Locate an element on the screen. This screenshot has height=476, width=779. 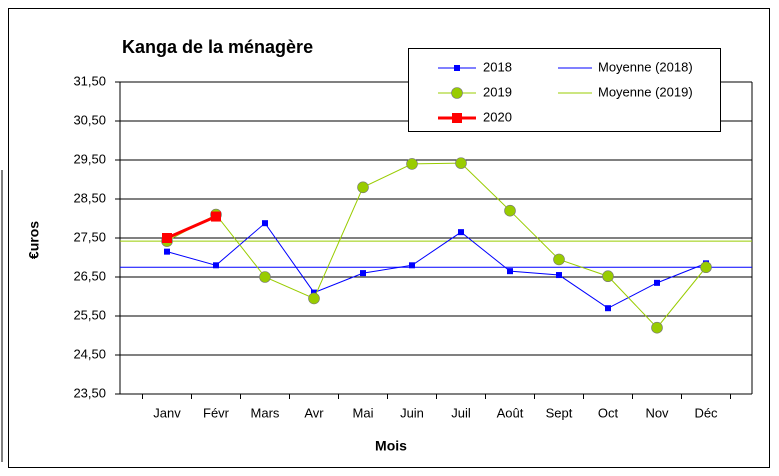
x-tick-label: Nov is located at coordinates (657, 412).